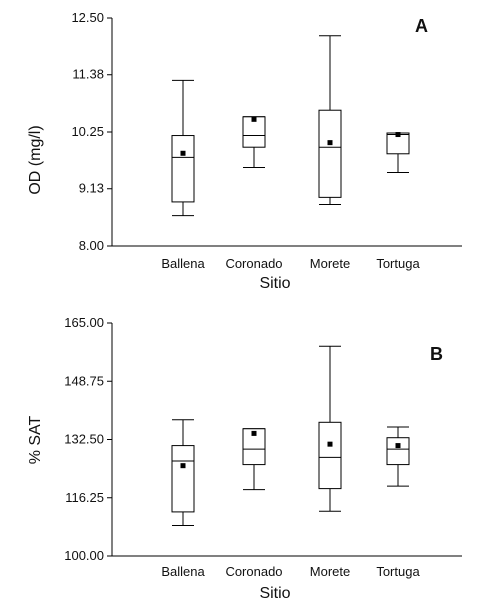  Describe the element at coordinates (87, 131) in the screenshot. I see `y-tick-label: 10.25` at that location.